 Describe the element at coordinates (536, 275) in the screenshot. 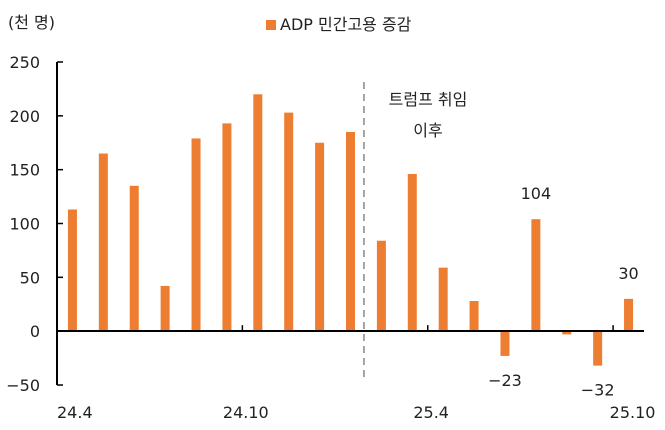

I see `bar-25.7` at that location.